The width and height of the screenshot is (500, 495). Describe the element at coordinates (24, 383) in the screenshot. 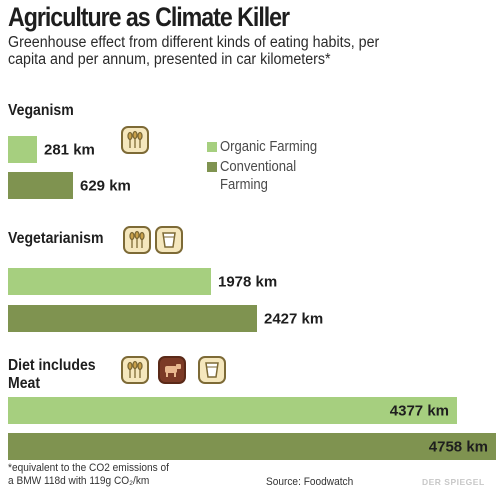

I see `group-label-meat-line2: Meat` at that location.